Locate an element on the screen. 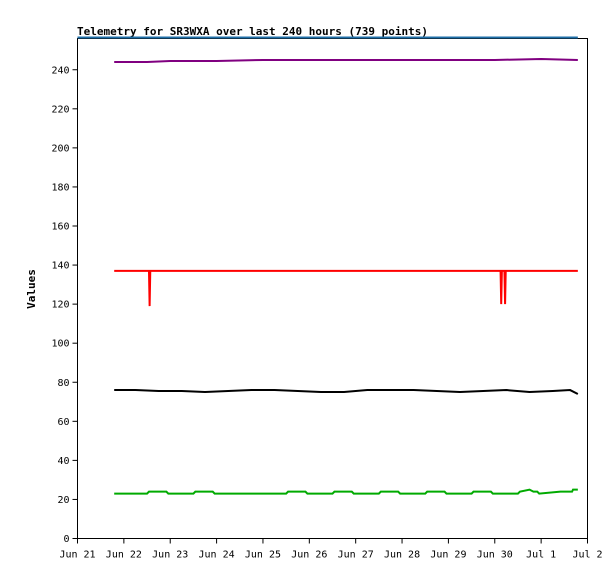 The image size is (615, 579). x-tick-label: Jun 25 is located at coordinates (263, 555).